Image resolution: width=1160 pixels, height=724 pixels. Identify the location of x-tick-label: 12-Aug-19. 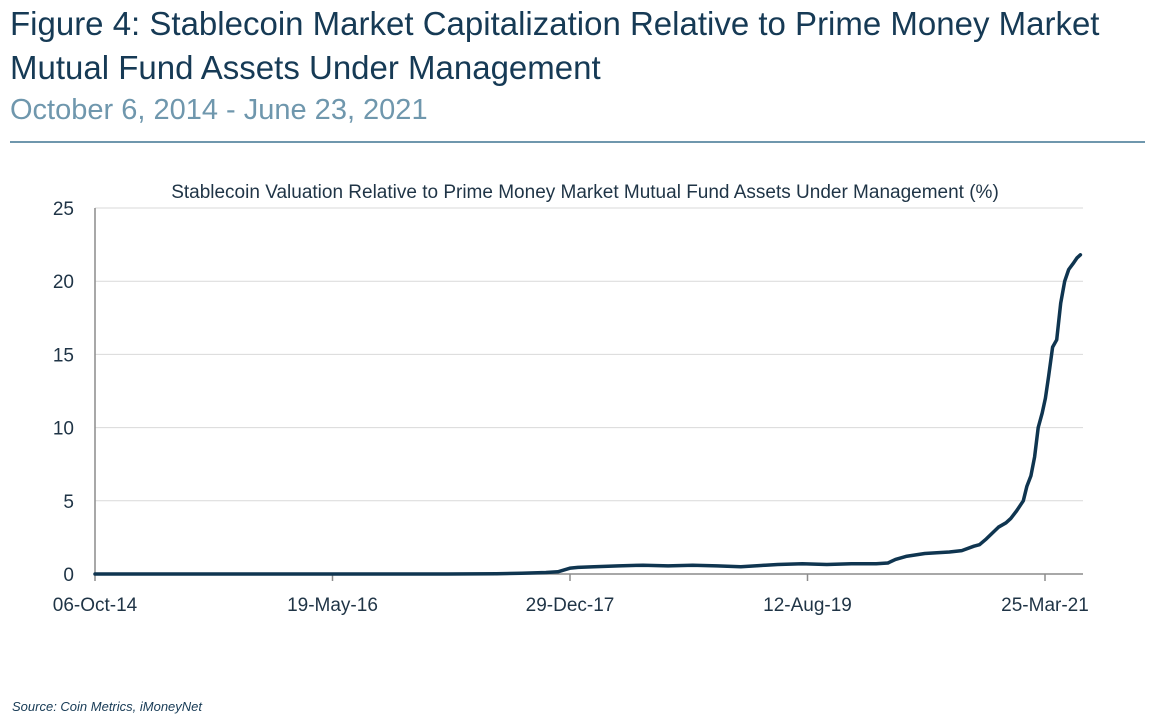
(807, 605).